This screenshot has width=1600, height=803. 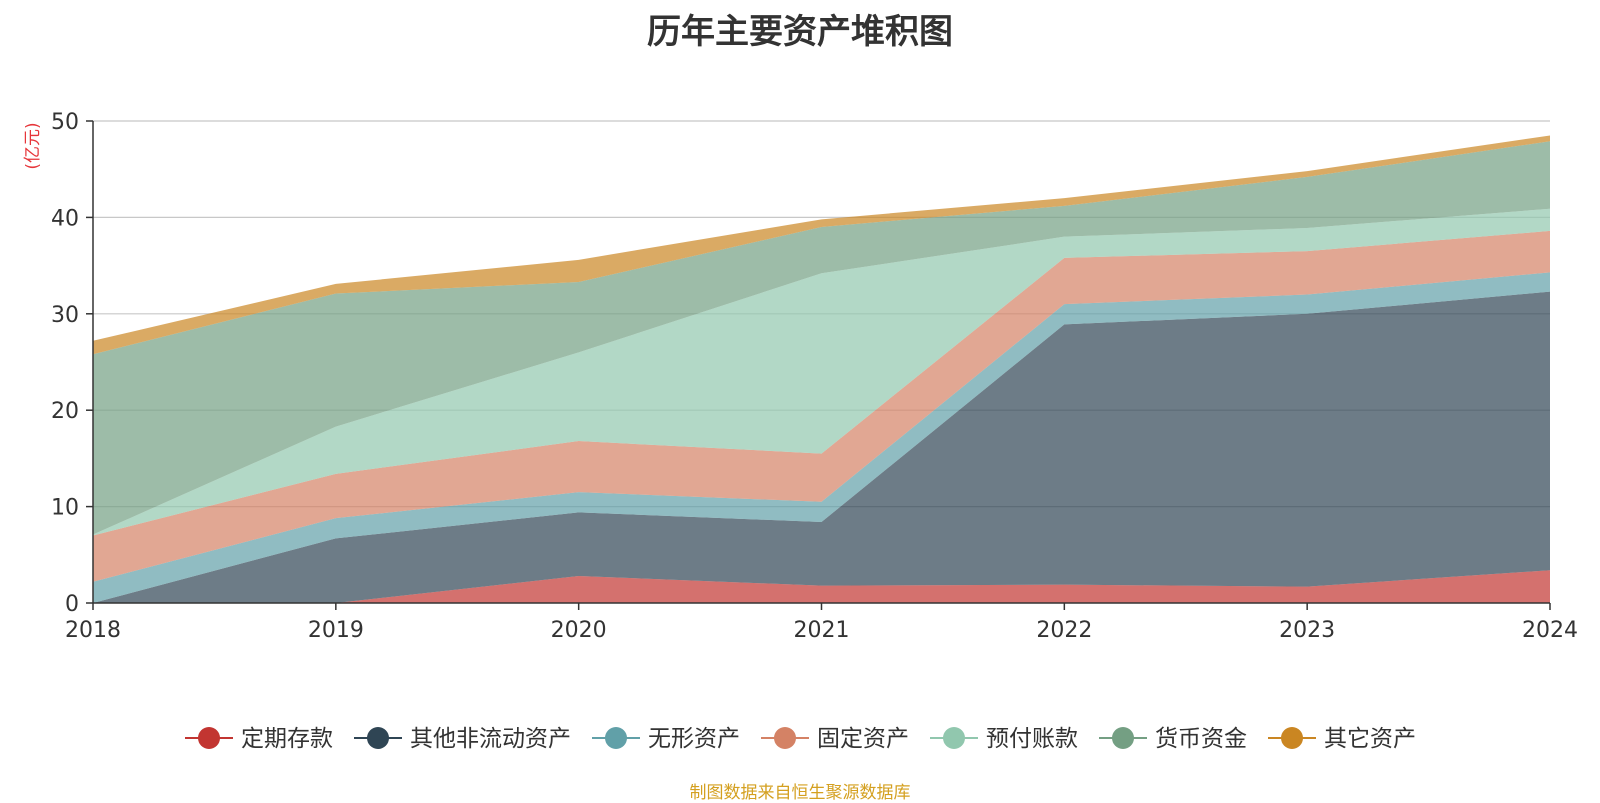 I want to click on x-tick-label: 2023, so click(x=1307, y=630).